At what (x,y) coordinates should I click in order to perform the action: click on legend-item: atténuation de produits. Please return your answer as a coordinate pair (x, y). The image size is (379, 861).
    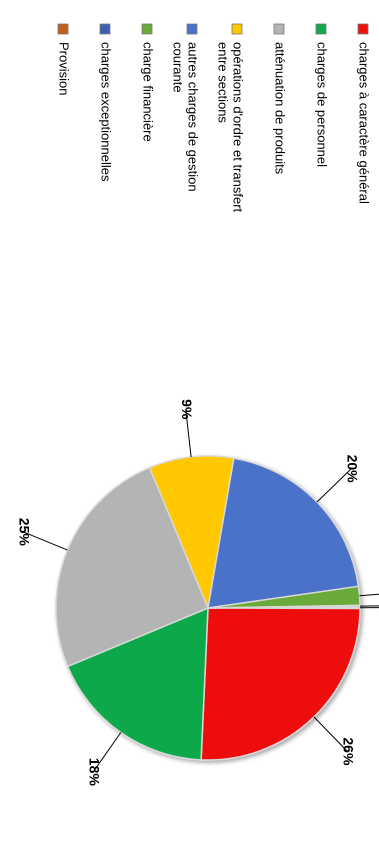
    Looking at the image, I should click on (280, 99).